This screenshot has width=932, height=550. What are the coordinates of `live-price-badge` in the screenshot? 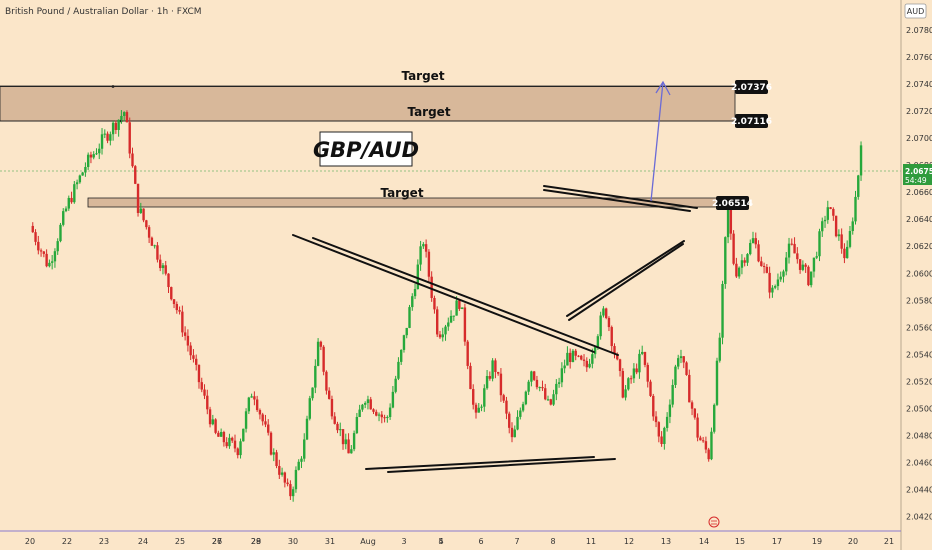 It's located at (917, 174).